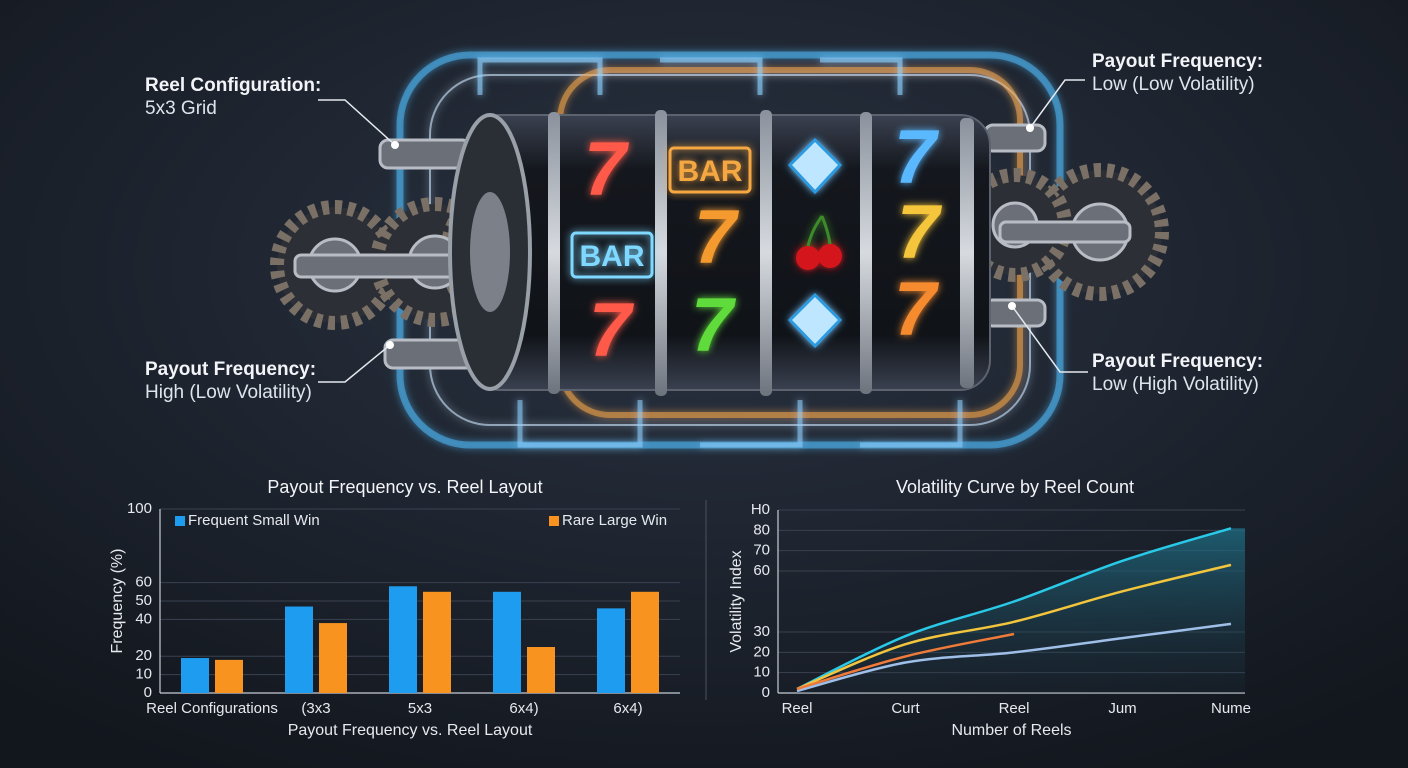 The height and width of the screenshot is (768, 1408). I want to click on x-axis-label: Number of Reels, so click(1011, 730).